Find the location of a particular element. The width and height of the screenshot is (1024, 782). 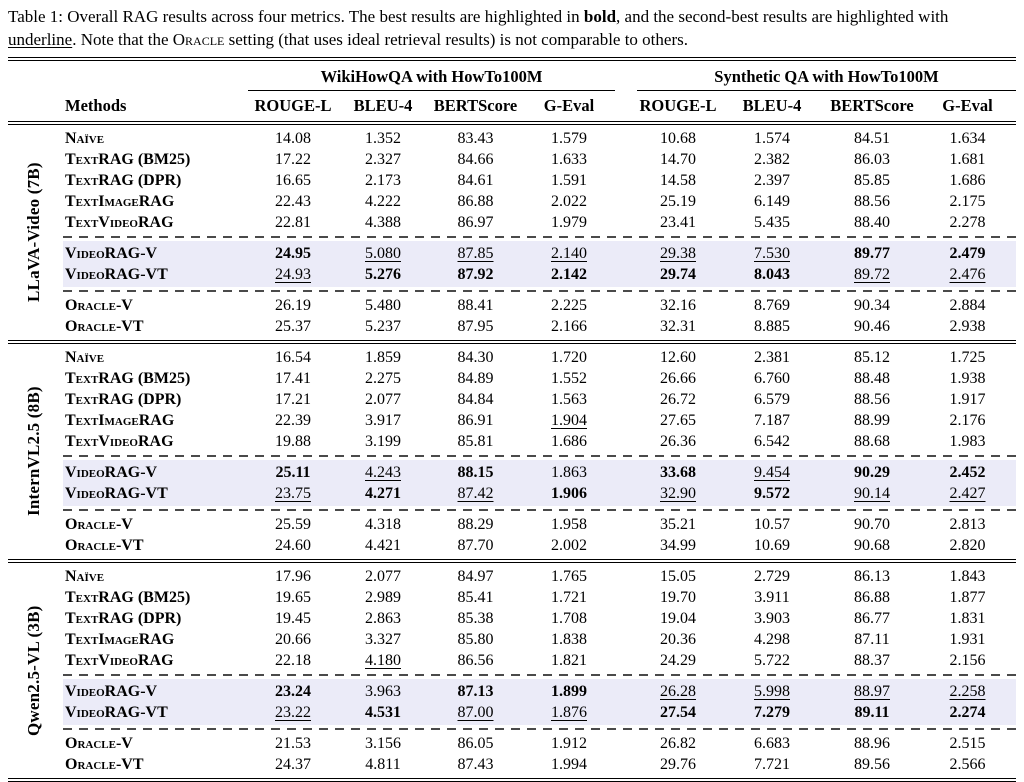

metric-value: 29.76 is located at coordinates (678, 764).